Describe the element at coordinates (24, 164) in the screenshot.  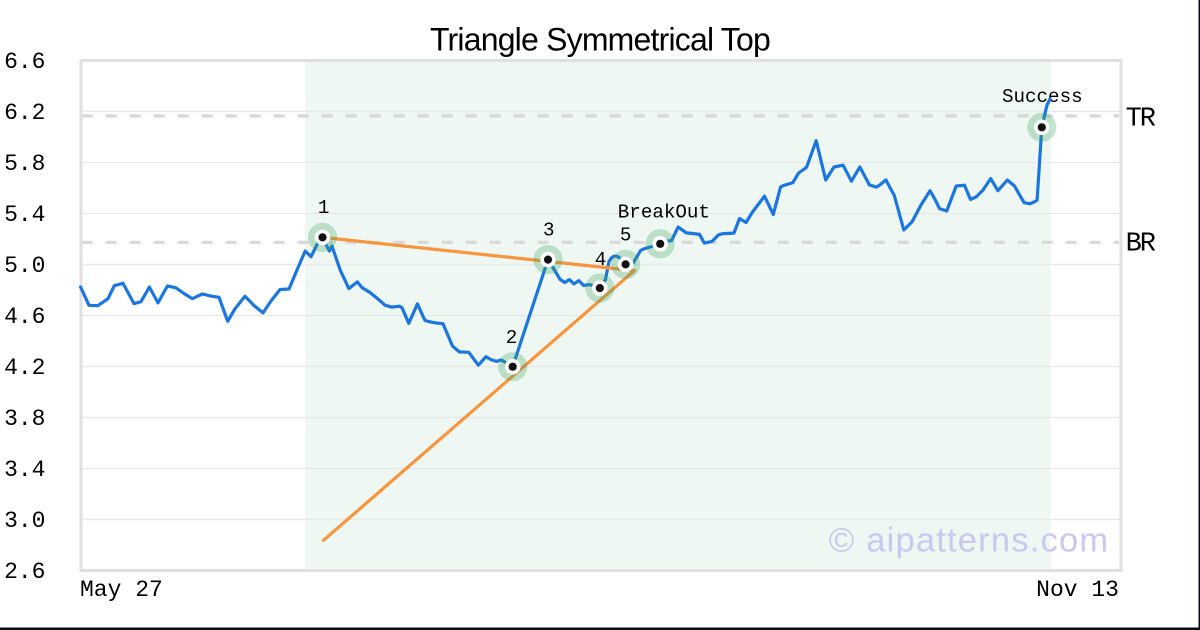
I see `svg-text: 5.8` at that location.